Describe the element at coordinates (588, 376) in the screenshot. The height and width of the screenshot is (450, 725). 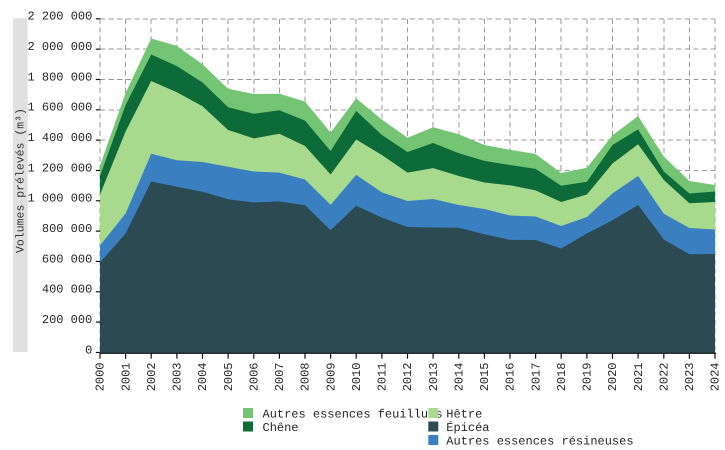
I see `svg-text: 2019` at that location.